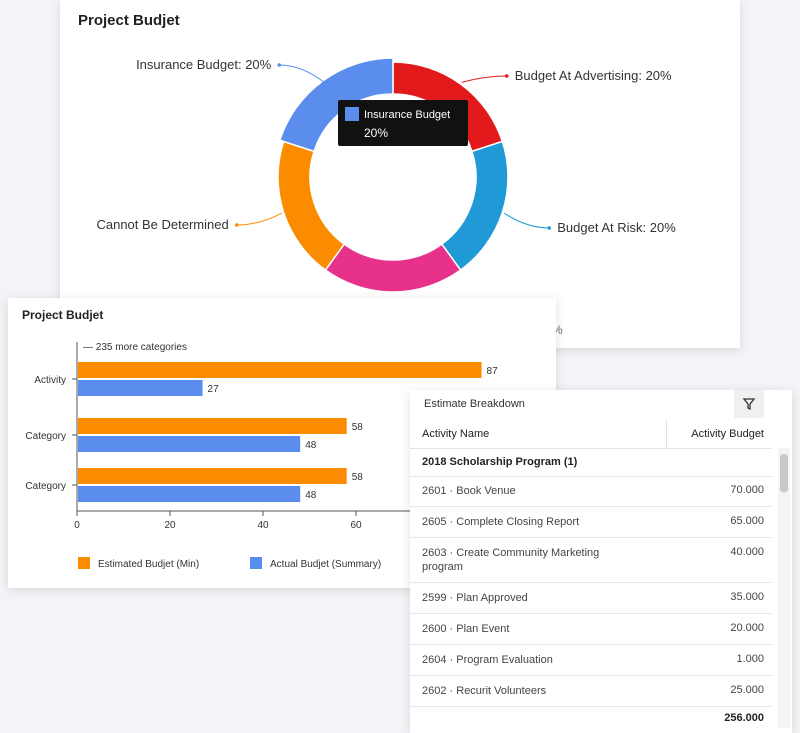  I want to click on activity-budget: 20.000, so click(747, 628).